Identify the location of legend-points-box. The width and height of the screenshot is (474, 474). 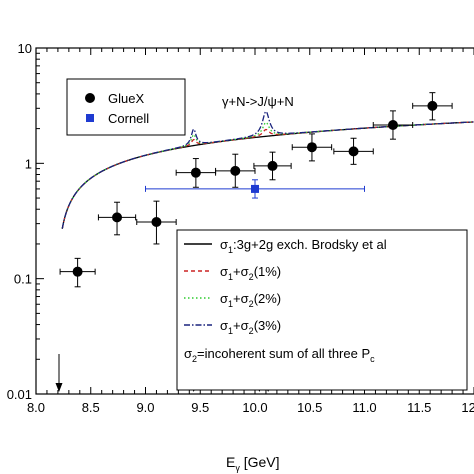
(126, 107).